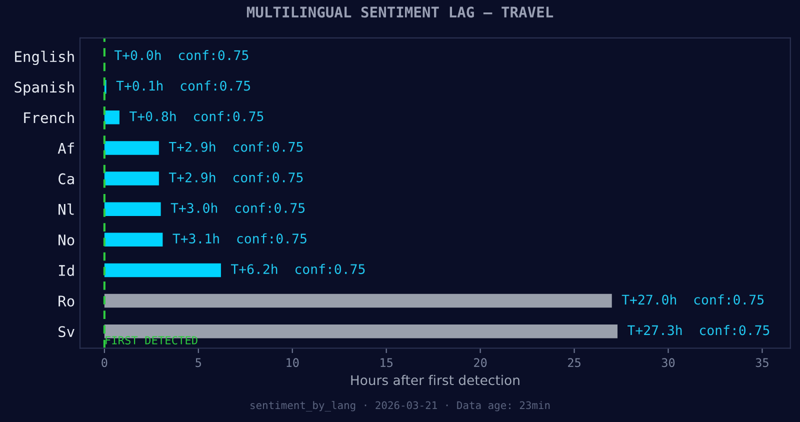 This screenshot has width=800, height=422. What do you see at coordinates (49, 118) in the screenshot?
I see `y-tick-label: French` at bounding box center [49, 118].